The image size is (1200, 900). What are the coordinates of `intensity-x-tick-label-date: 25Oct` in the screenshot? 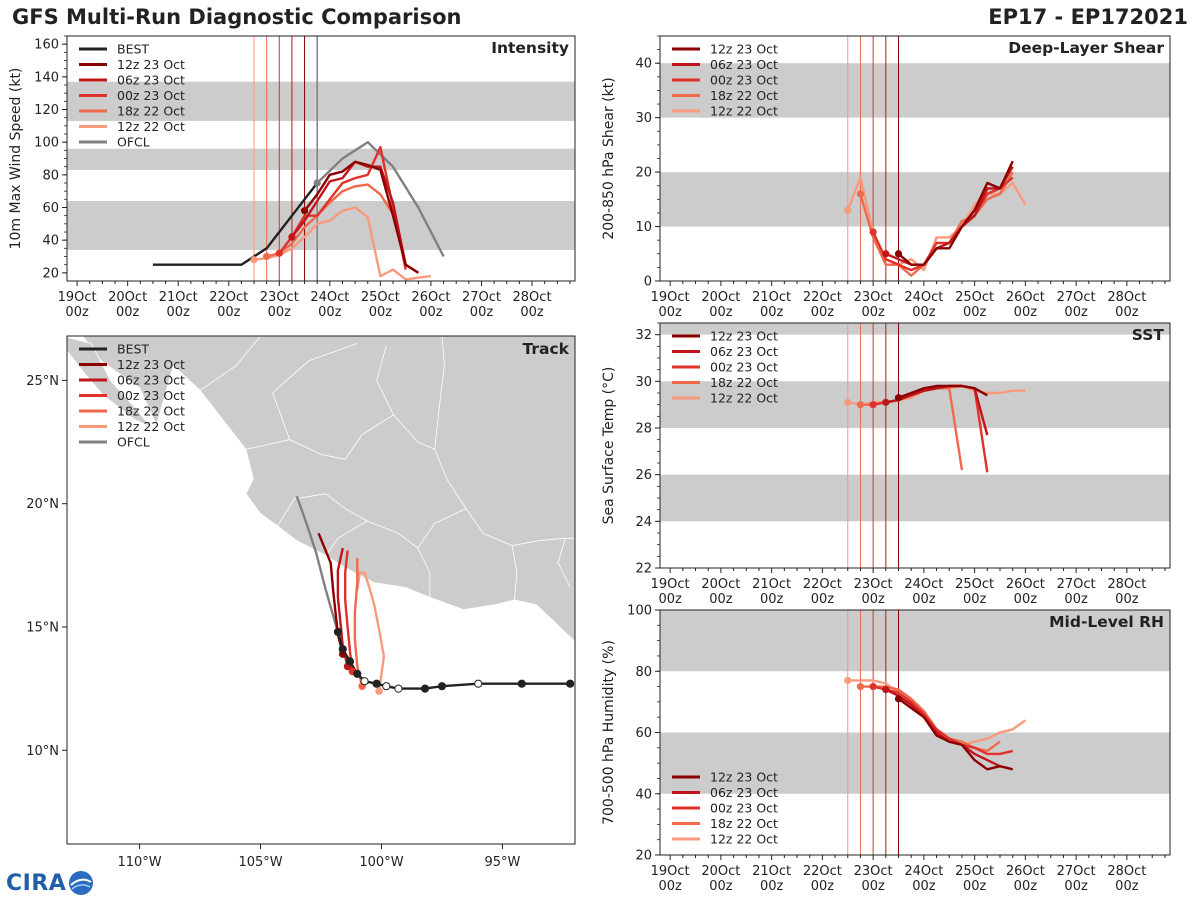 It's located at (380, 297).